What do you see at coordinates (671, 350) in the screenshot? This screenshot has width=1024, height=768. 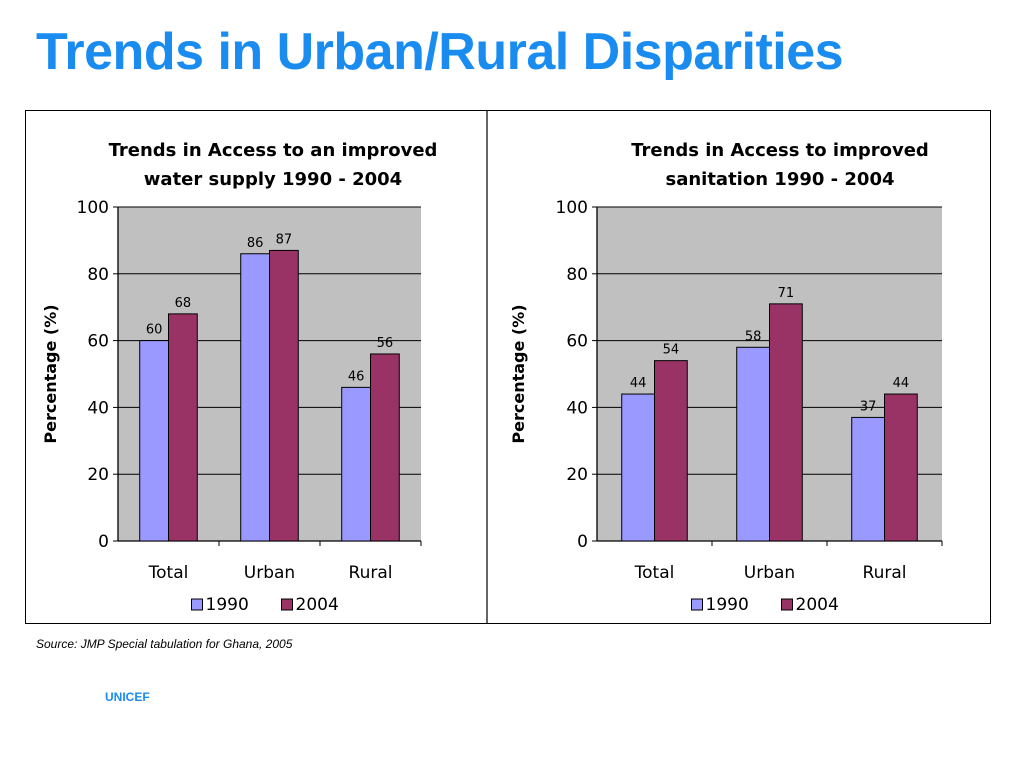 I see `data-label: 54` at bounding box center [671, 350].